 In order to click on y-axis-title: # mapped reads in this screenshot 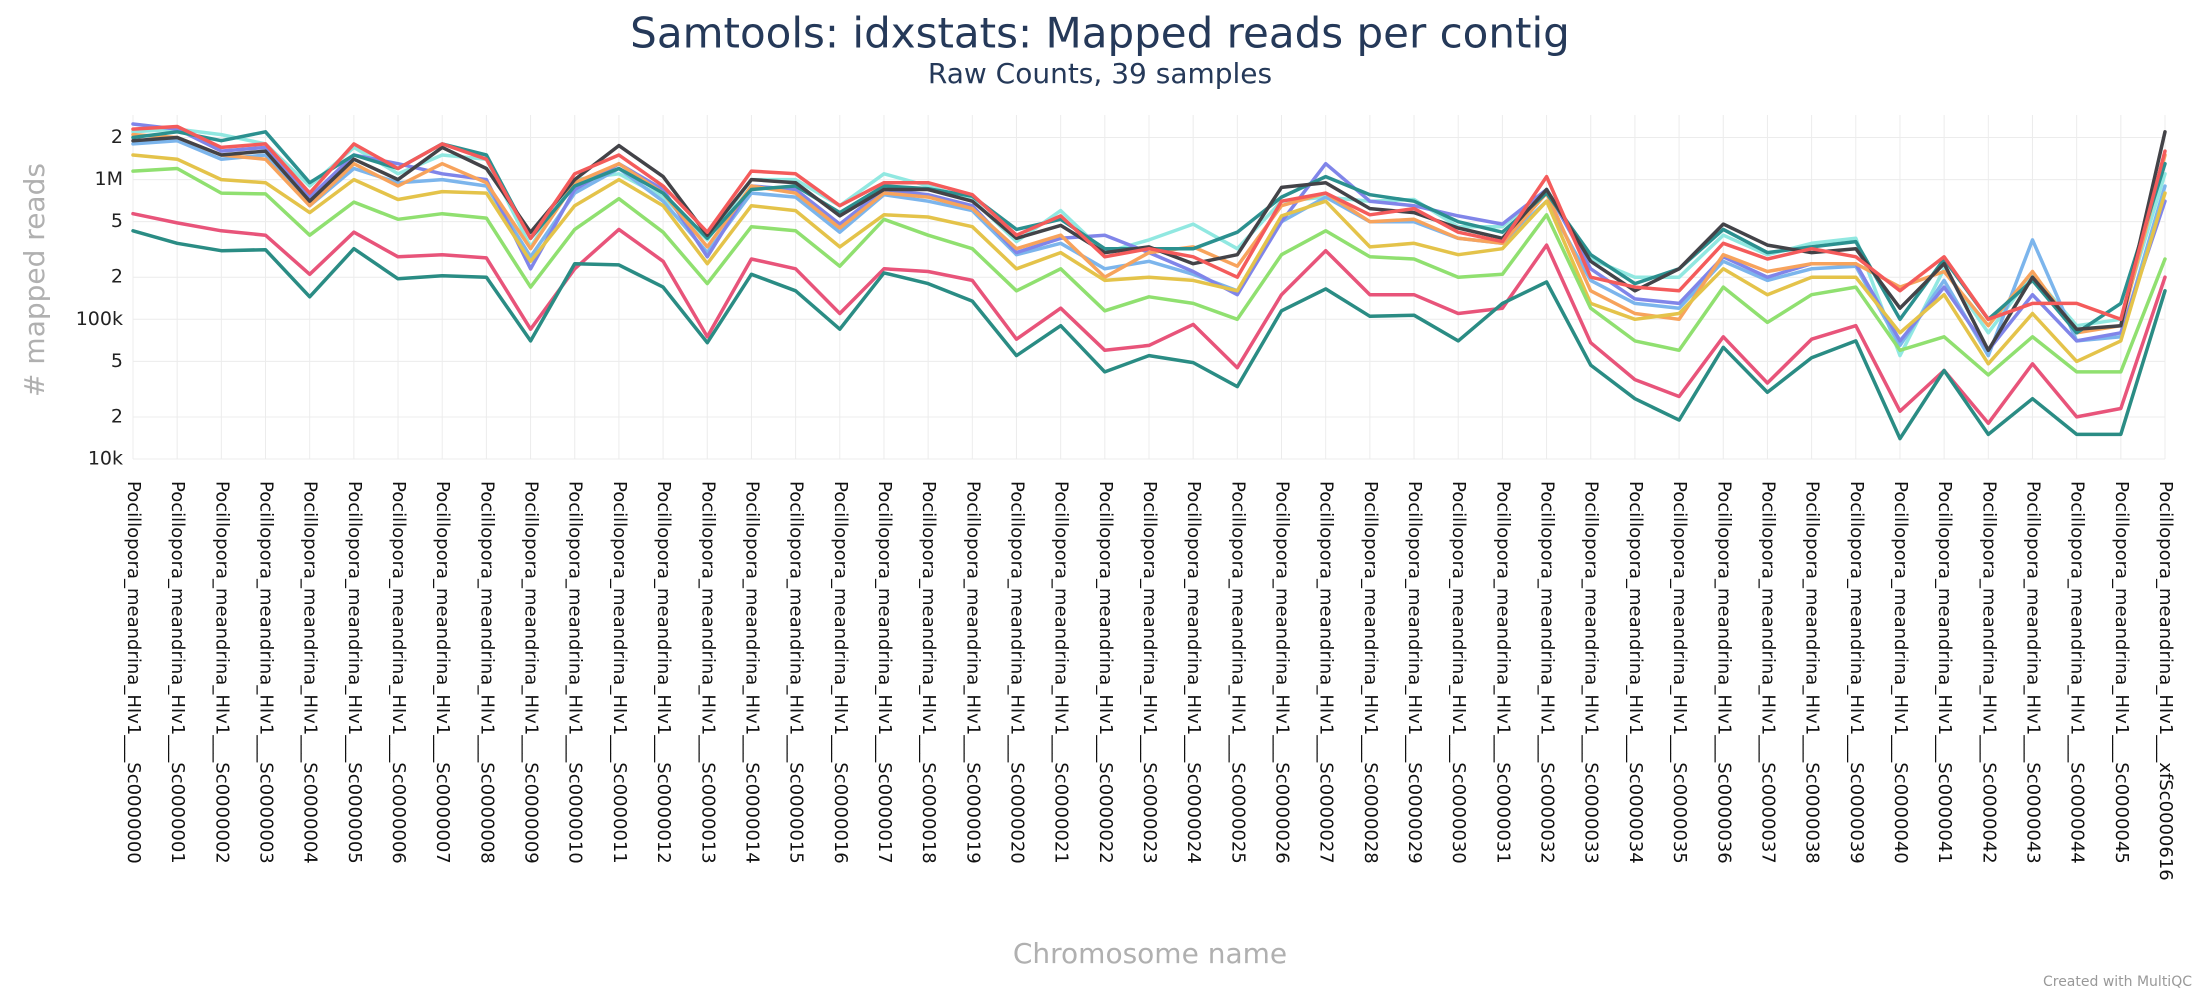, I will do `click(34, 280)`.